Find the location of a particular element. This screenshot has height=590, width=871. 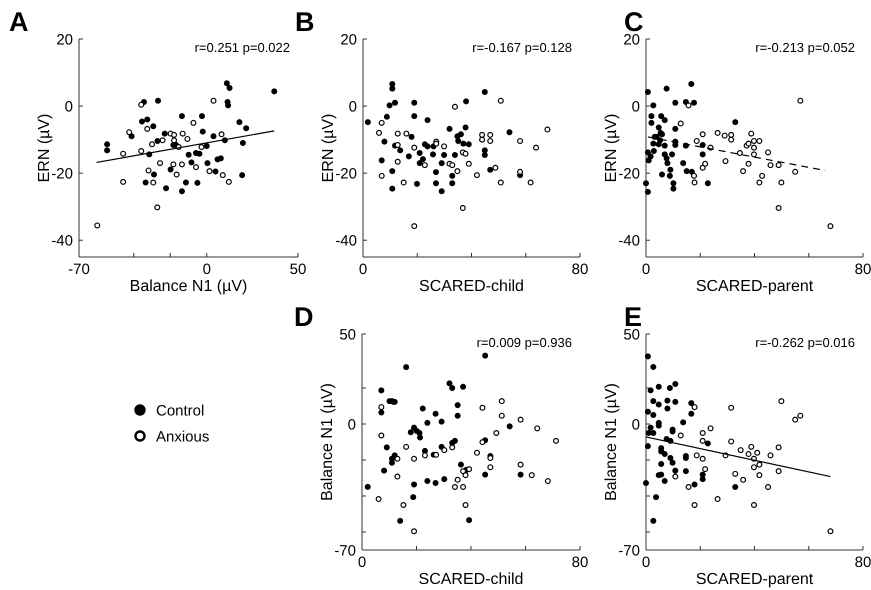

annotation: r=-0.262 p=0.016 is located at coordinates (805, 342).